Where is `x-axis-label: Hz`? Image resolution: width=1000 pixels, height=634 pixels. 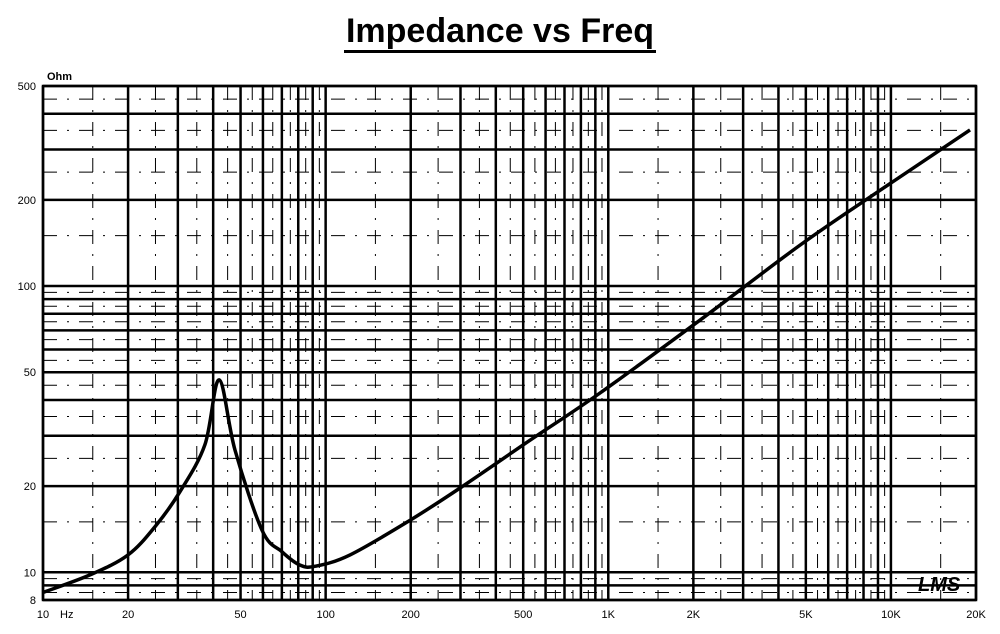 x-axis-label: Hz is located at coordinates (66, 615).